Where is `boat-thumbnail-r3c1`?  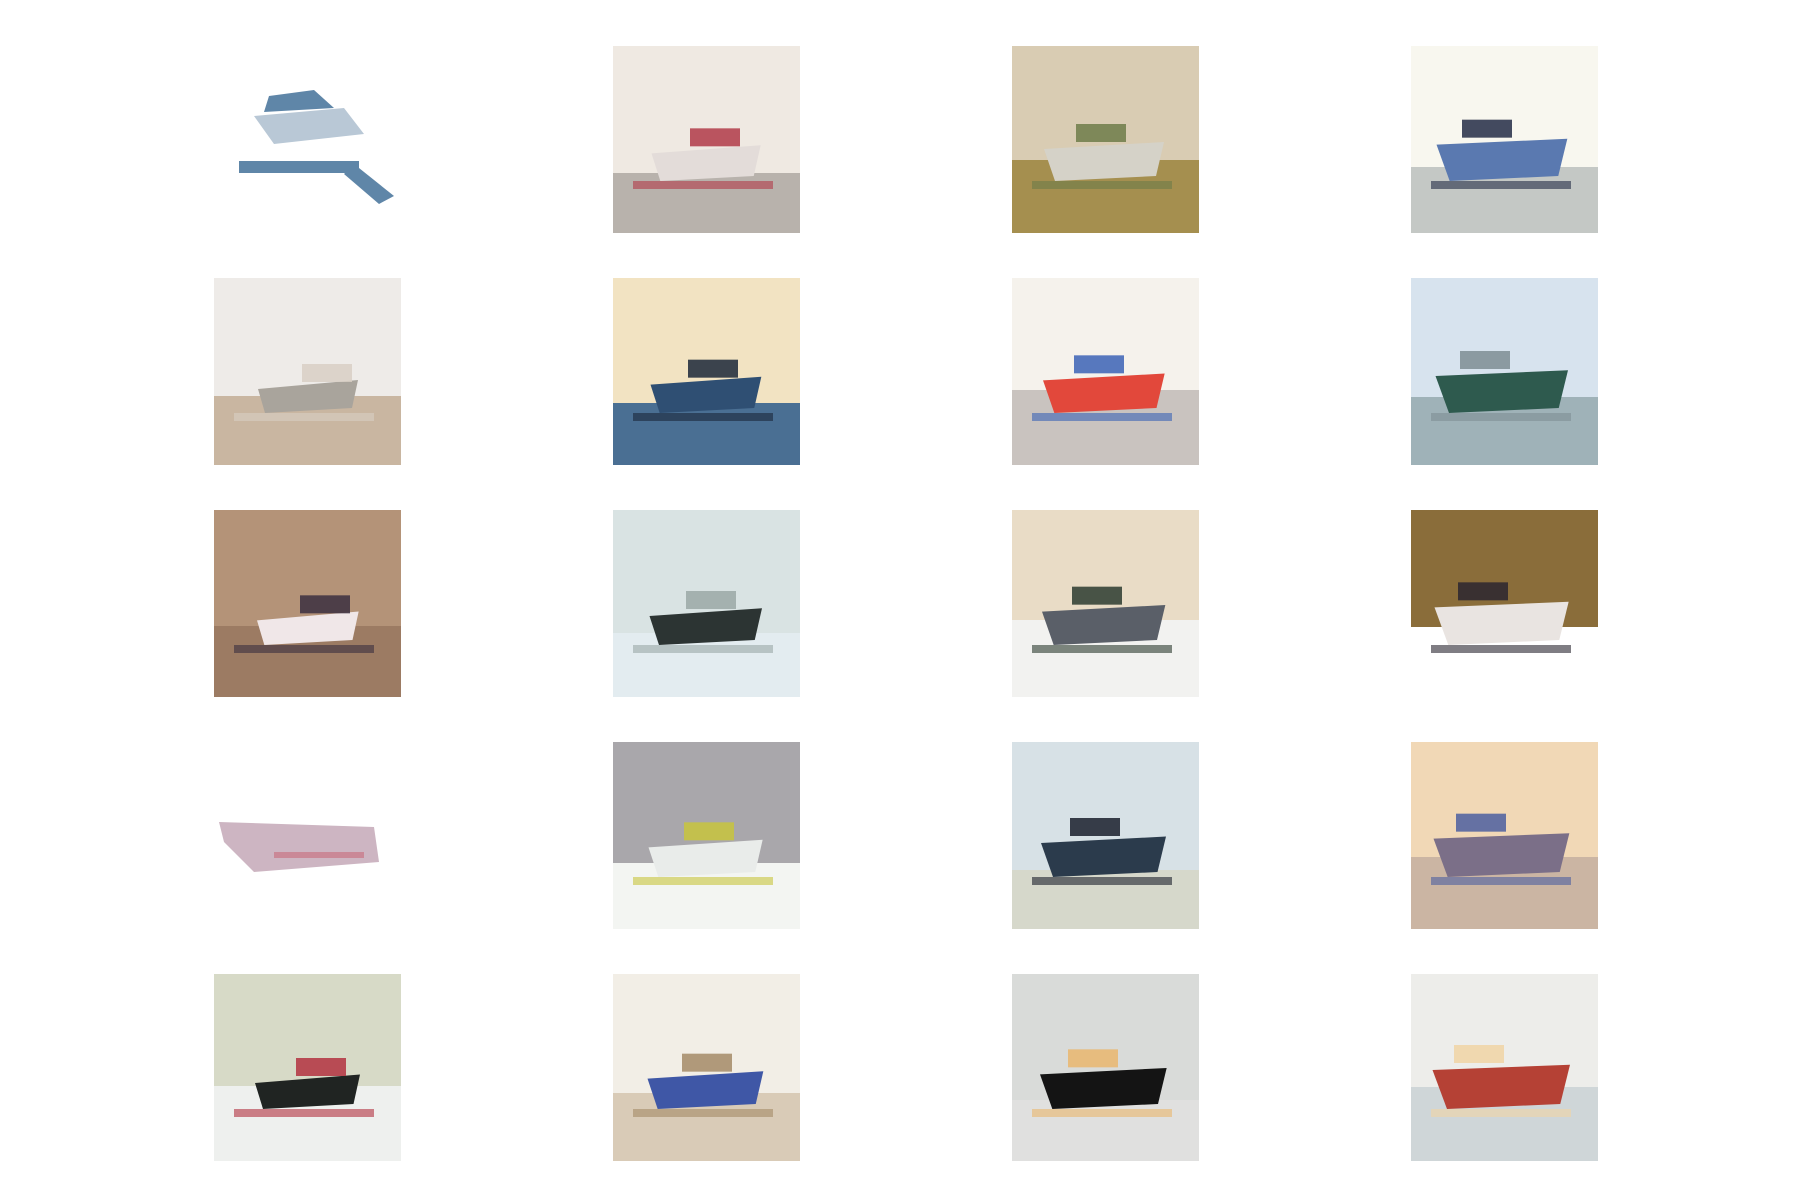 boat-thumbnail-r3c1 is located at coordinates (307, 603).